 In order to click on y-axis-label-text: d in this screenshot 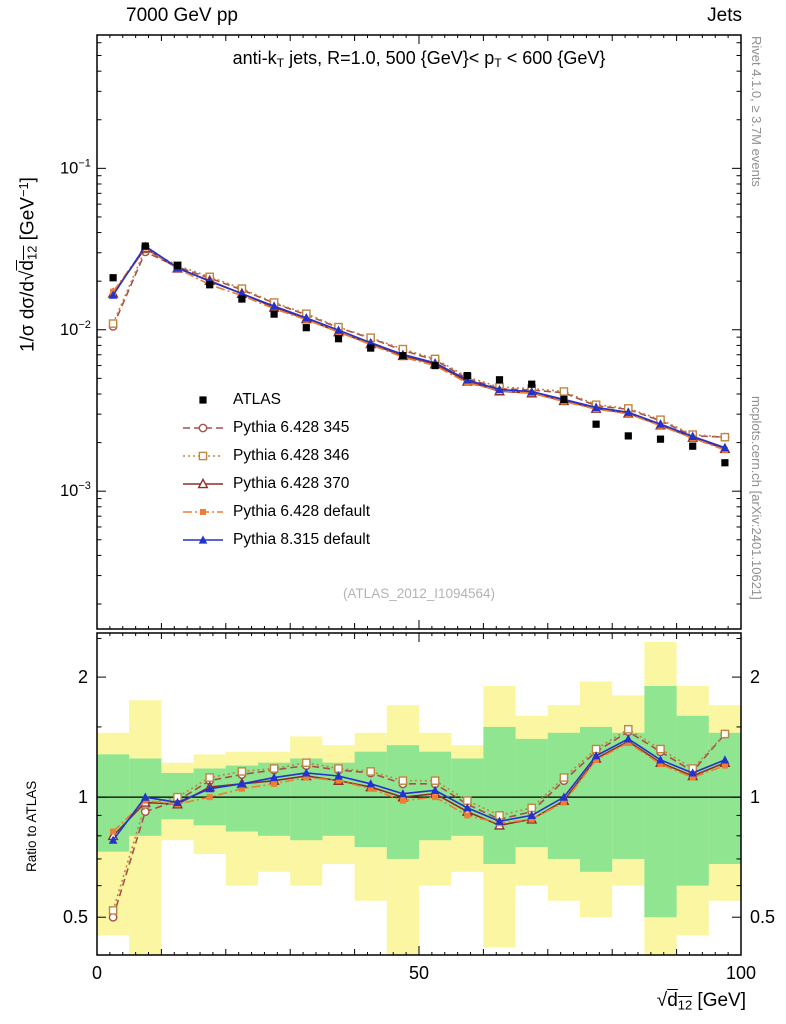, I will do `click(28, 265)`.